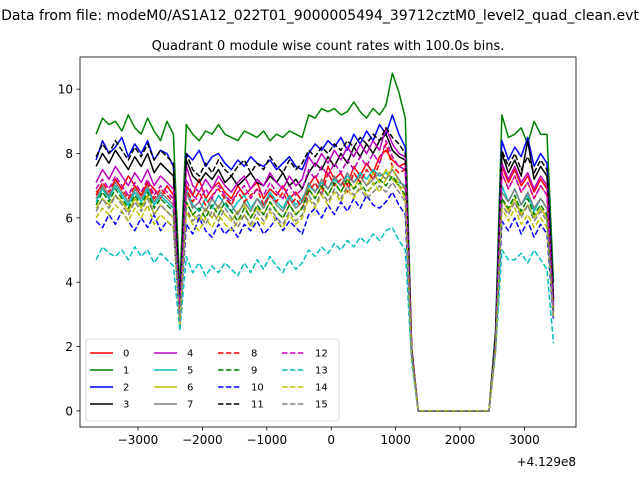 Image resolution: width=640 pixels, height=480 pixels. What do you see at coordinates (257, 405) in the screenshot?
I see `legend-label-11: 11` at bounding box center [257, 405].